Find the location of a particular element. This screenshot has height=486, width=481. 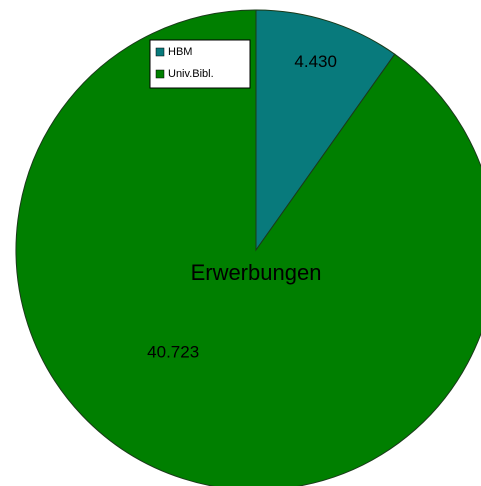

pie-slice is located at coordinates (325, 130).